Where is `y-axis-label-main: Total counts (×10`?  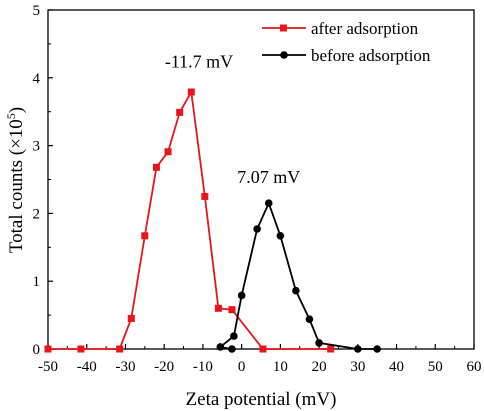
y-axis-label-main: Total counts (×10 is located at coordinates (16, 186).